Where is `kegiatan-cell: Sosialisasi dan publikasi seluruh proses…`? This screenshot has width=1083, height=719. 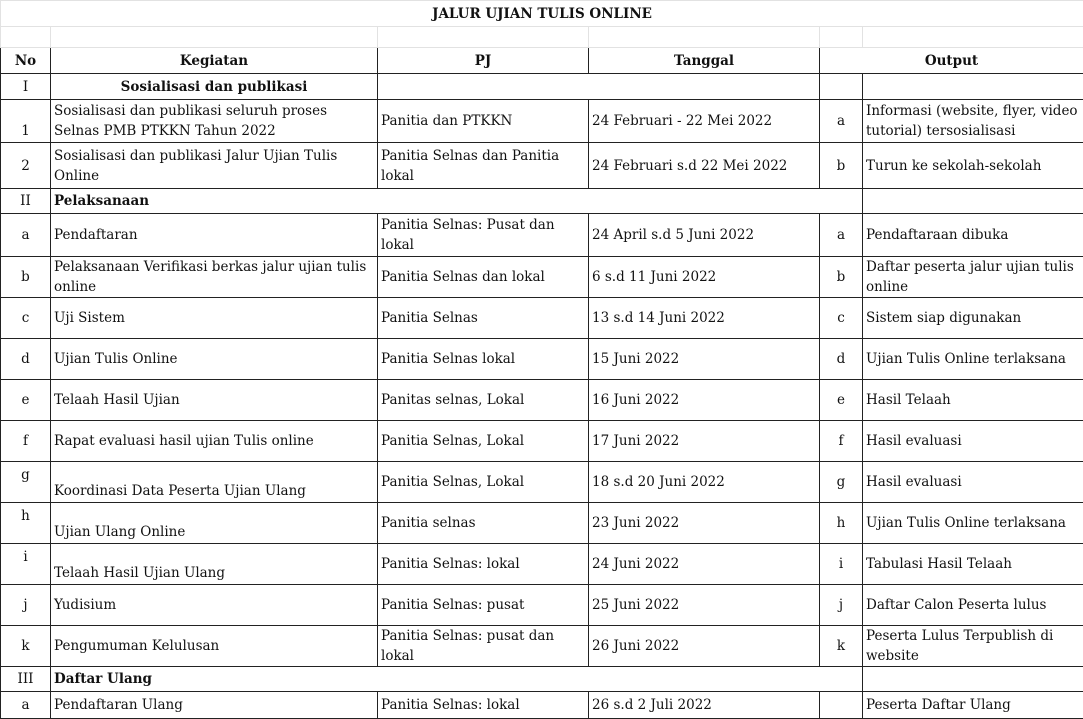 kegiatan-cell: Sosialisasi dan publikasi seluruh proses… is located at coordinates (214, 121).